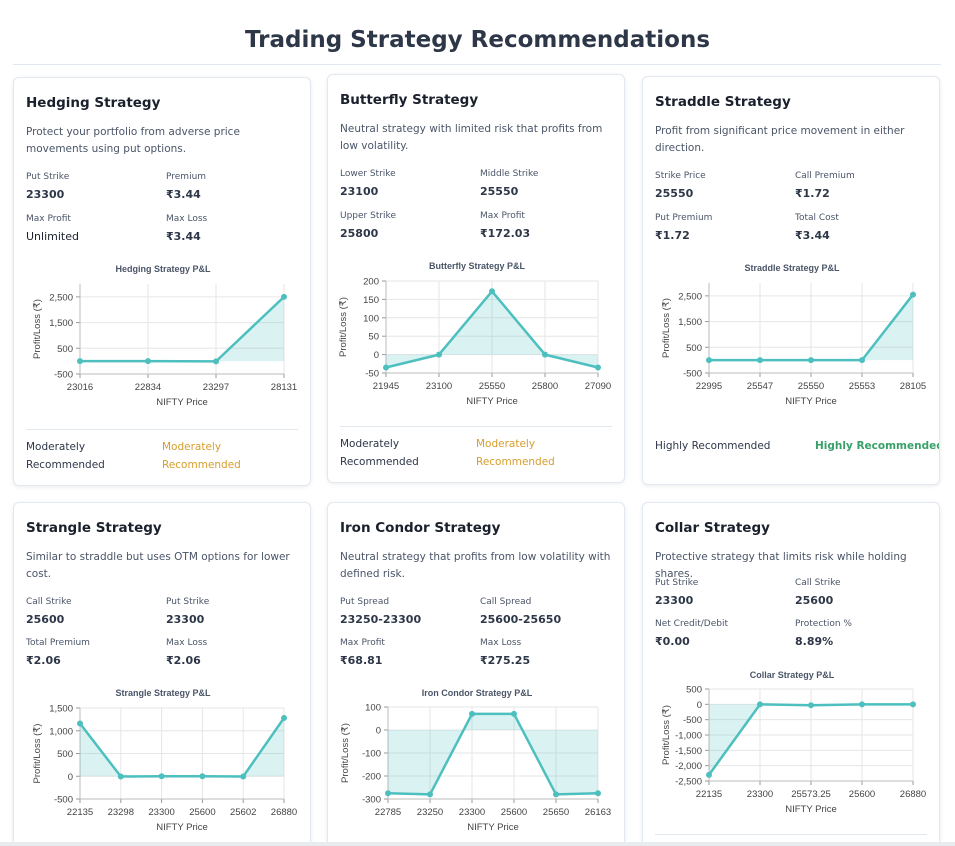 This screenshot has height=846, width=955. What do you see at coordinates (94, 528) in the screenshot?
I see `card-title: Strangle Strategy` at bounding box center [94, 528].